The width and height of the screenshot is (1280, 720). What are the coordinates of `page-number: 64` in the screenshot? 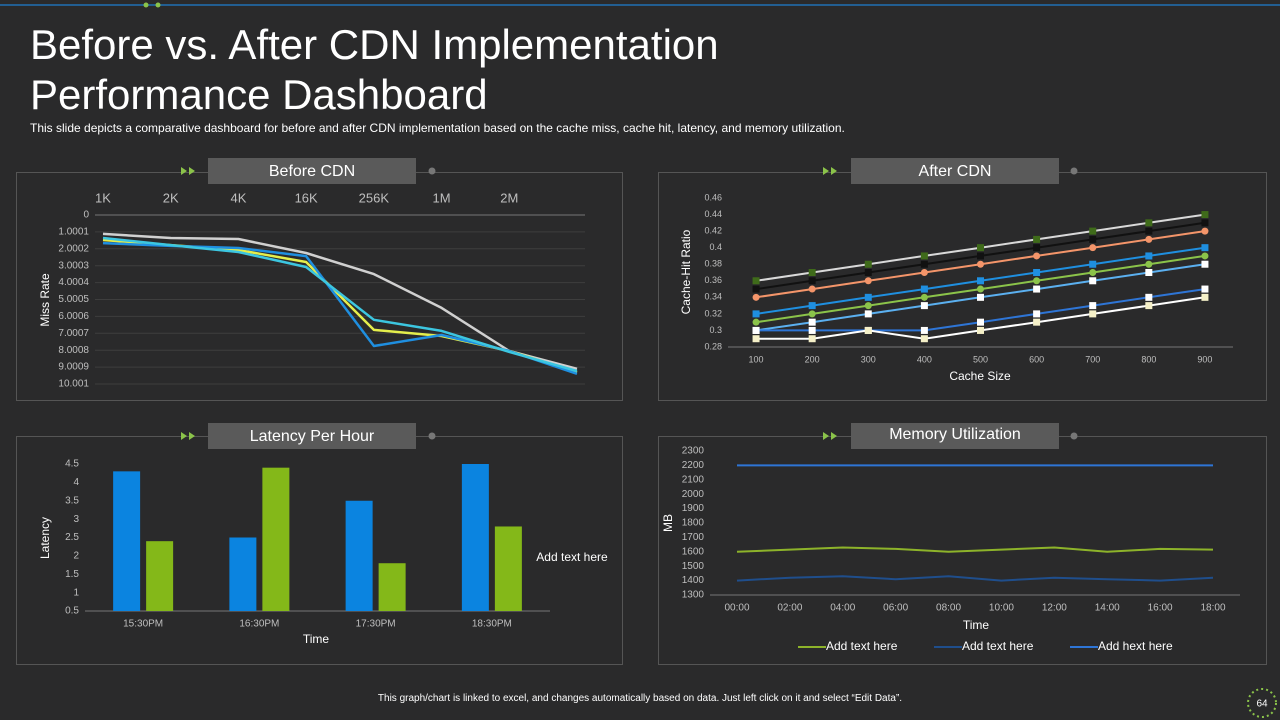 It's located at (1262, 704).